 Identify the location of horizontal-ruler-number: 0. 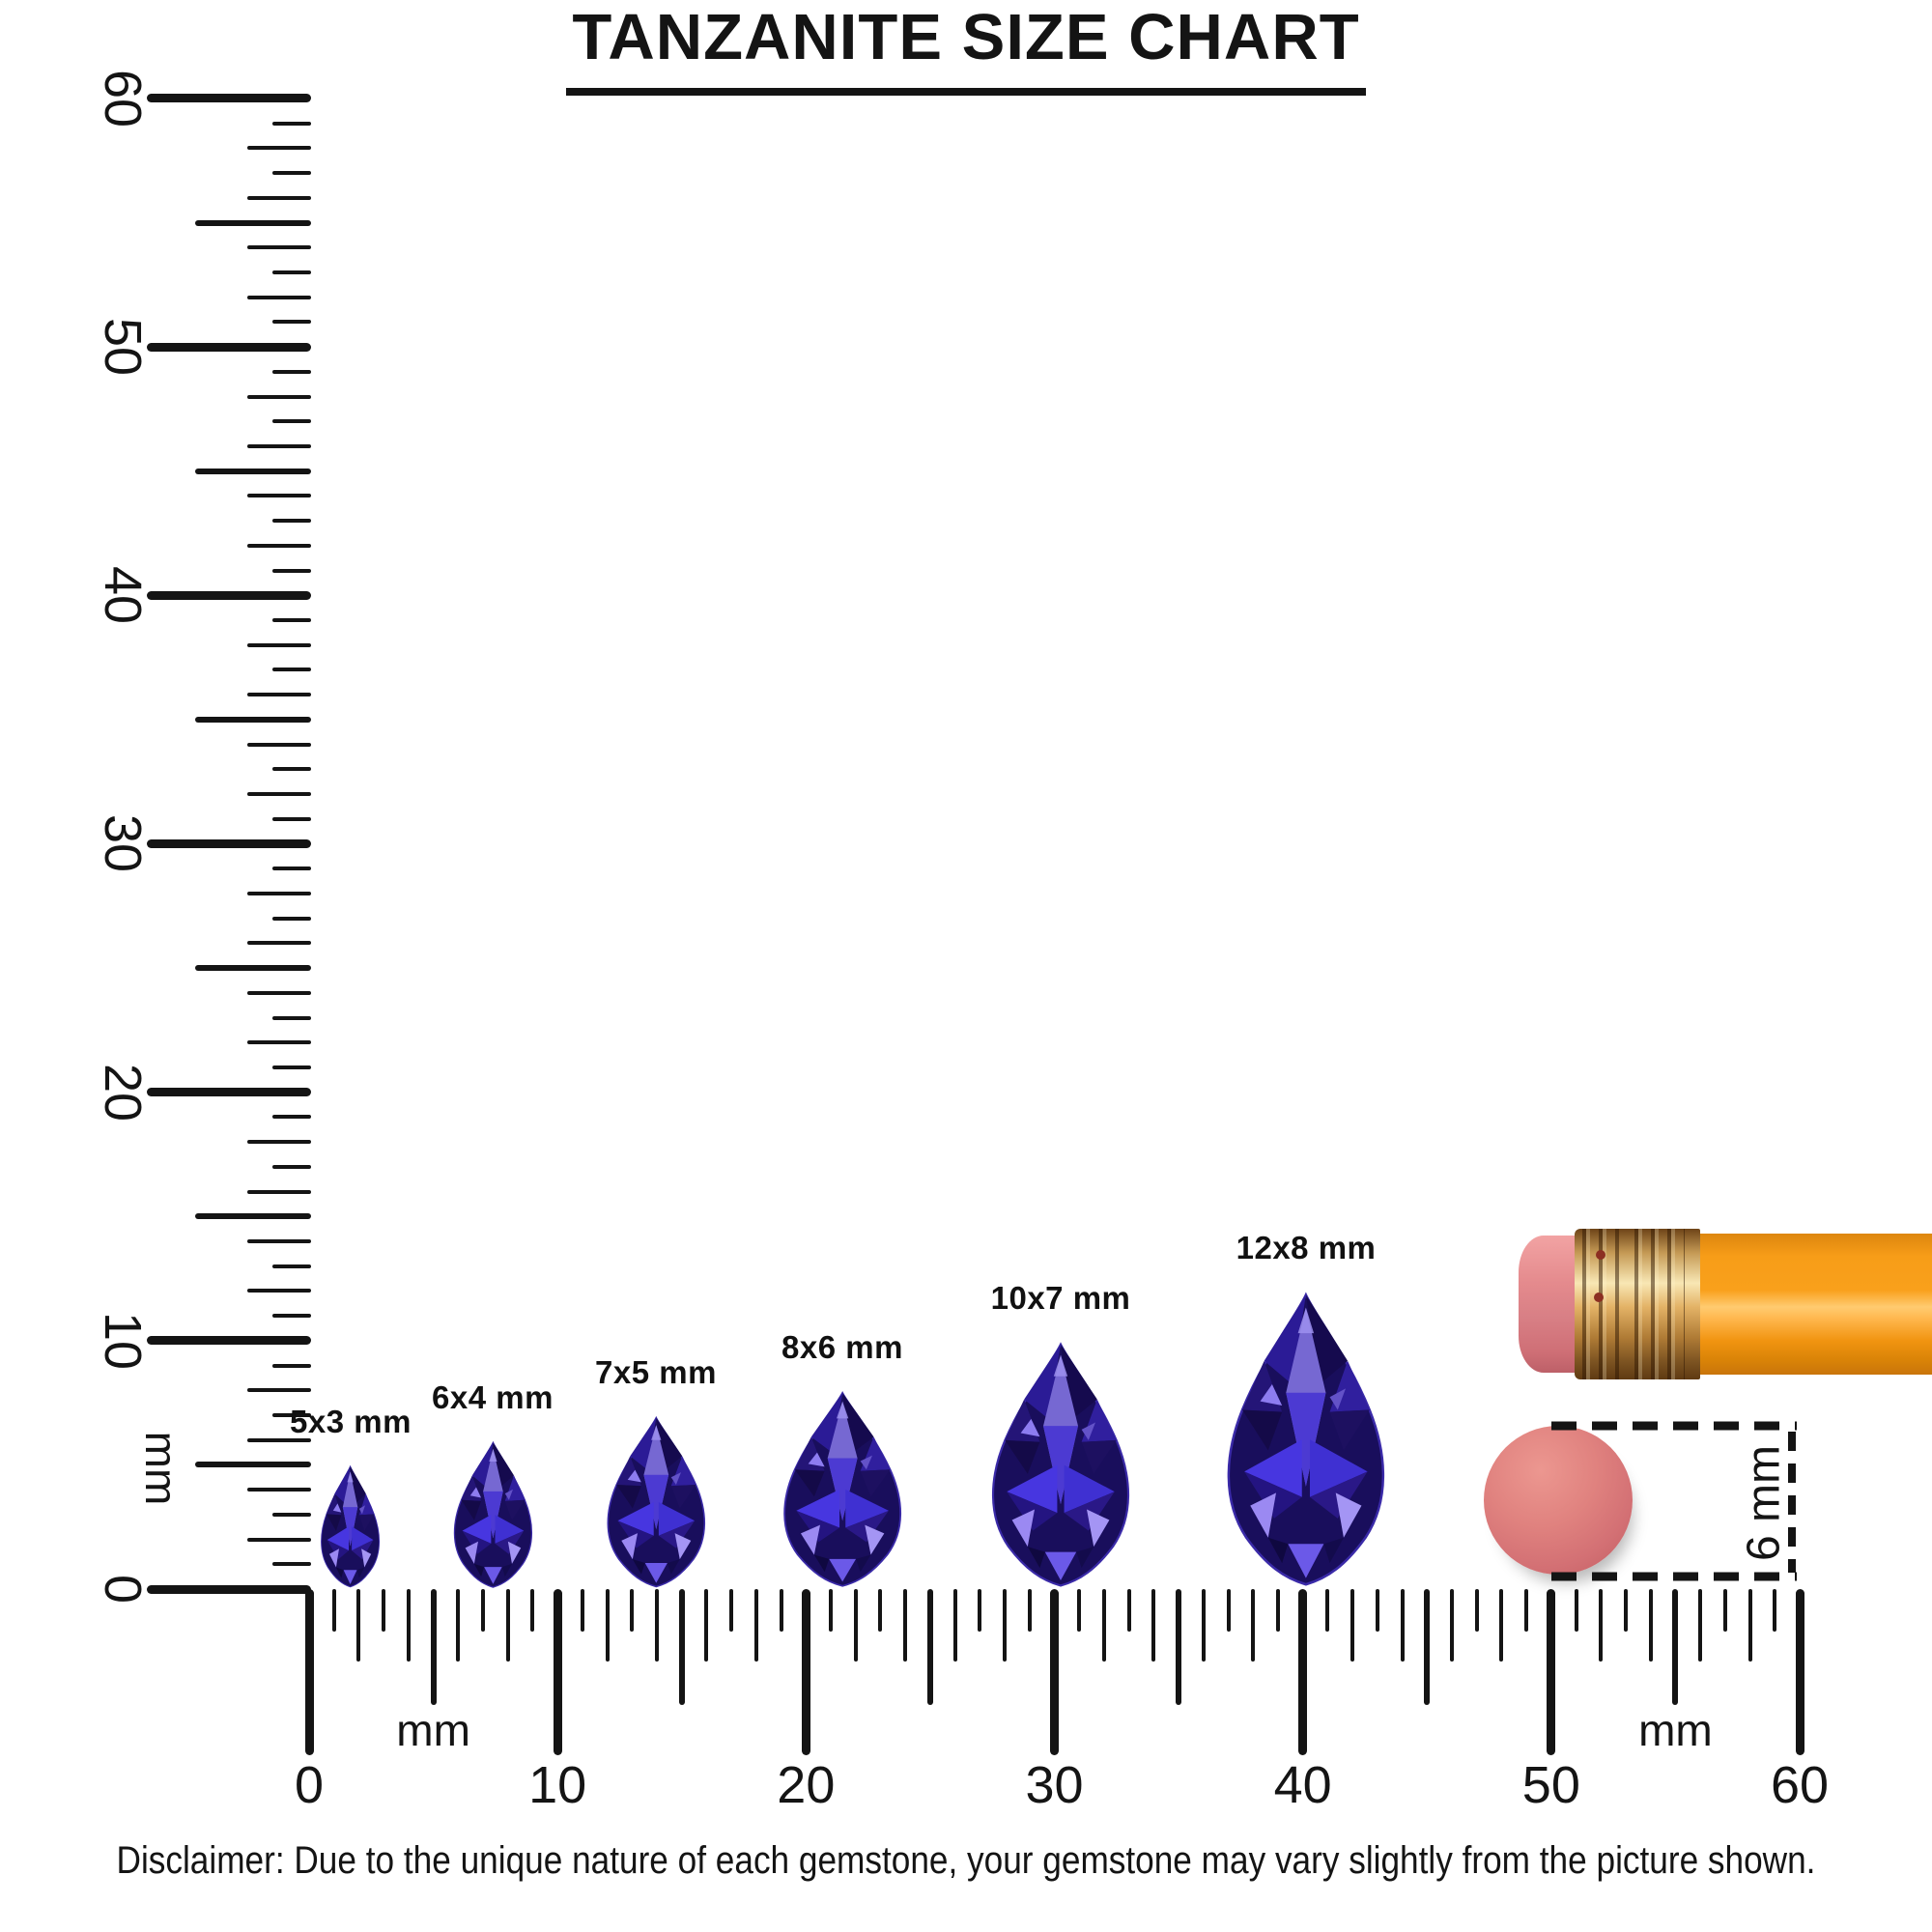
(309, 1785).